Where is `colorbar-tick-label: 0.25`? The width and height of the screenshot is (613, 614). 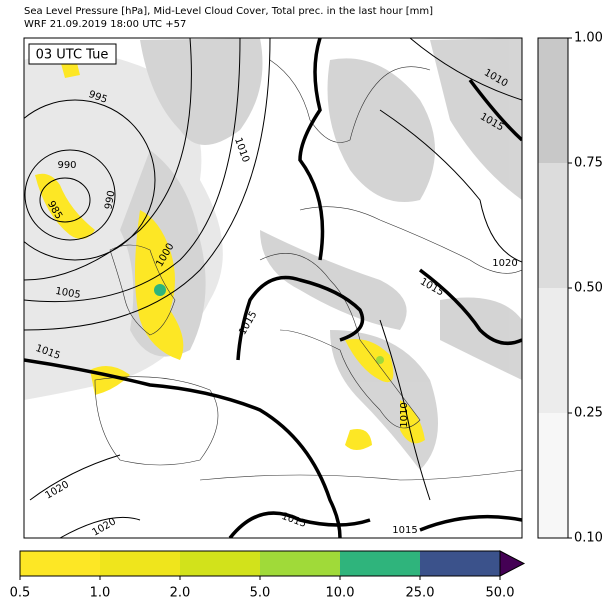 colorbar-tick-label: 0.25 is located at coordinates (588, 413).